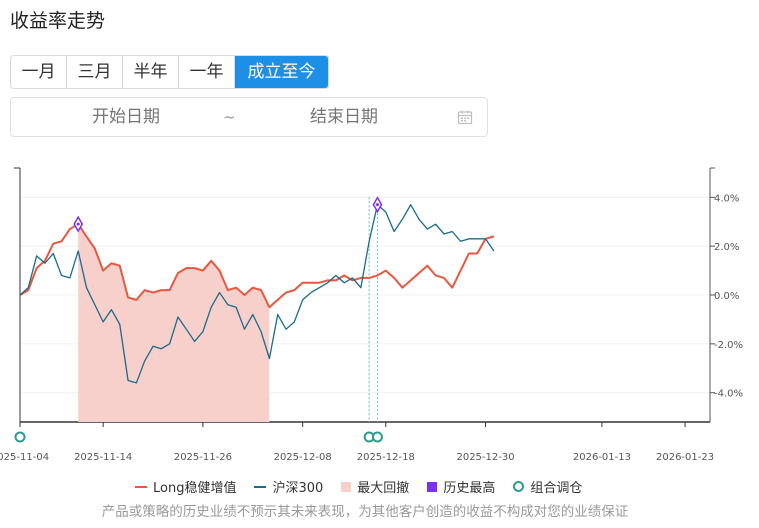  Describe the element at coordinates (207, 72) in the screenshot. I see `tab-one-year: 一年` at that location.